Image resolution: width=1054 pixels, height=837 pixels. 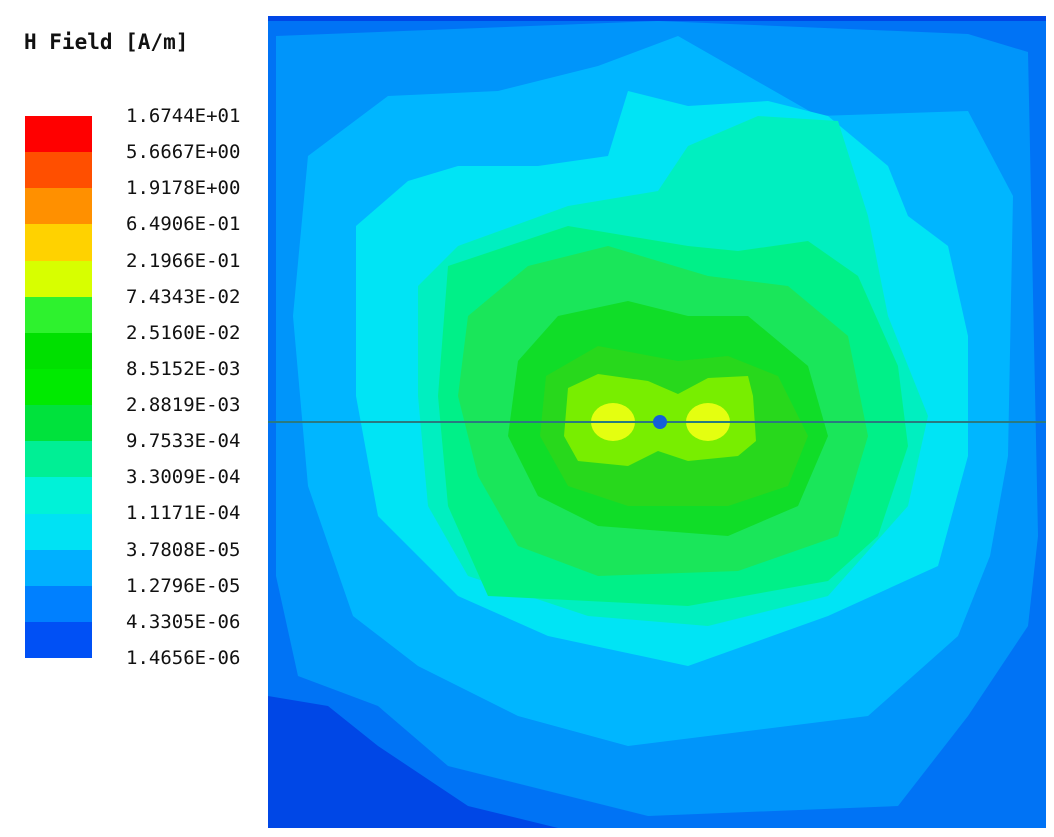 I want to click on colorbar-tick-label: 3.3009E-04, so click(x=183, y=477).